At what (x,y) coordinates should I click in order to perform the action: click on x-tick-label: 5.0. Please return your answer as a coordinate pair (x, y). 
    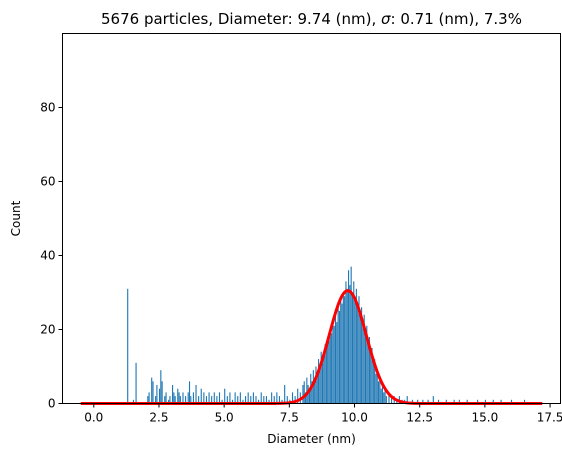
    Looking at the image, I should click on (224, 418).